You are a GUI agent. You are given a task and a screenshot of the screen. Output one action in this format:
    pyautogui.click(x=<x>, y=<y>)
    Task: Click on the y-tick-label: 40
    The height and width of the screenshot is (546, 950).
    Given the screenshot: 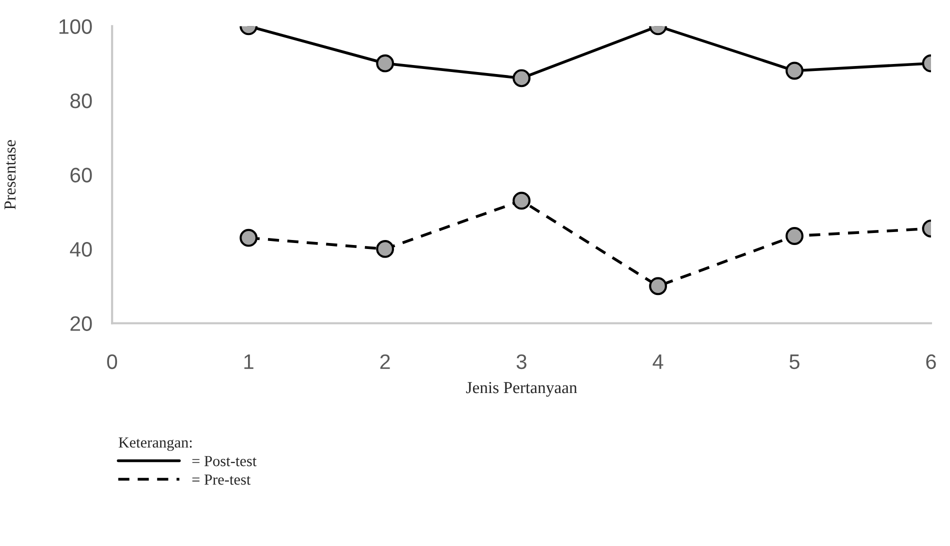 What is the action you would take?
    pyautogui.click(x=81, y=249)
    